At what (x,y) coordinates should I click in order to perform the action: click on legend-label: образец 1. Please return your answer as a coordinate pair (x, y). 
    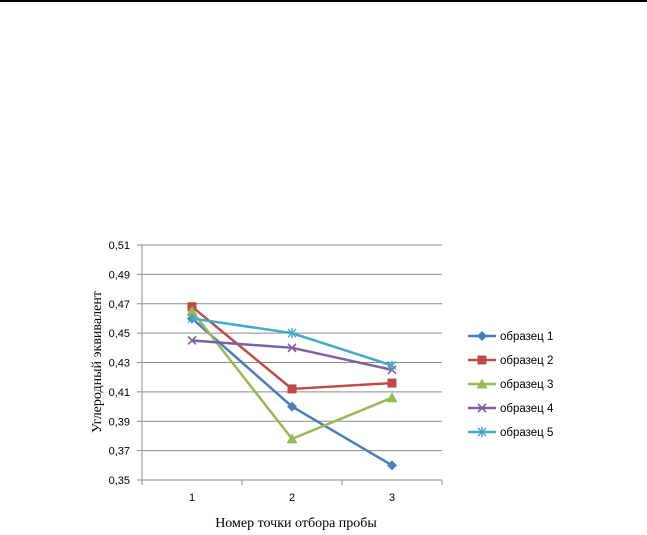
    Looking at the image, I should click on (526, 337).